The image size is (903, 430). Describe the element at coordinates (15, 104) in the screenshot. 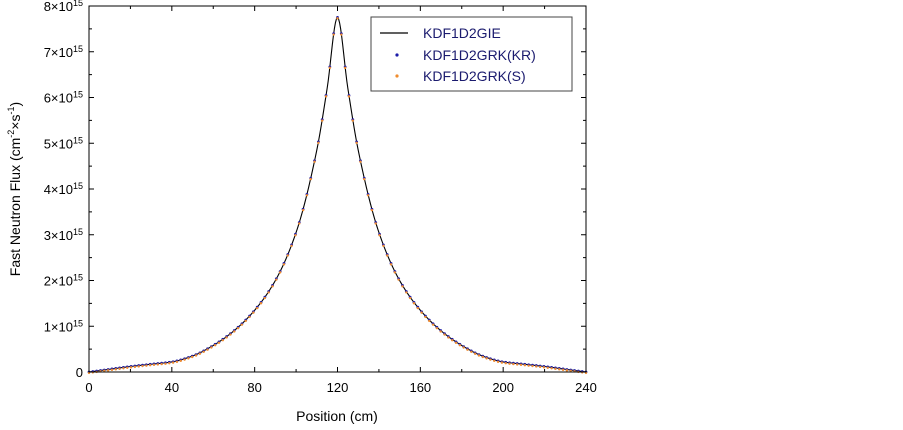

I see `y-axis-title-suffix: )` at that location.